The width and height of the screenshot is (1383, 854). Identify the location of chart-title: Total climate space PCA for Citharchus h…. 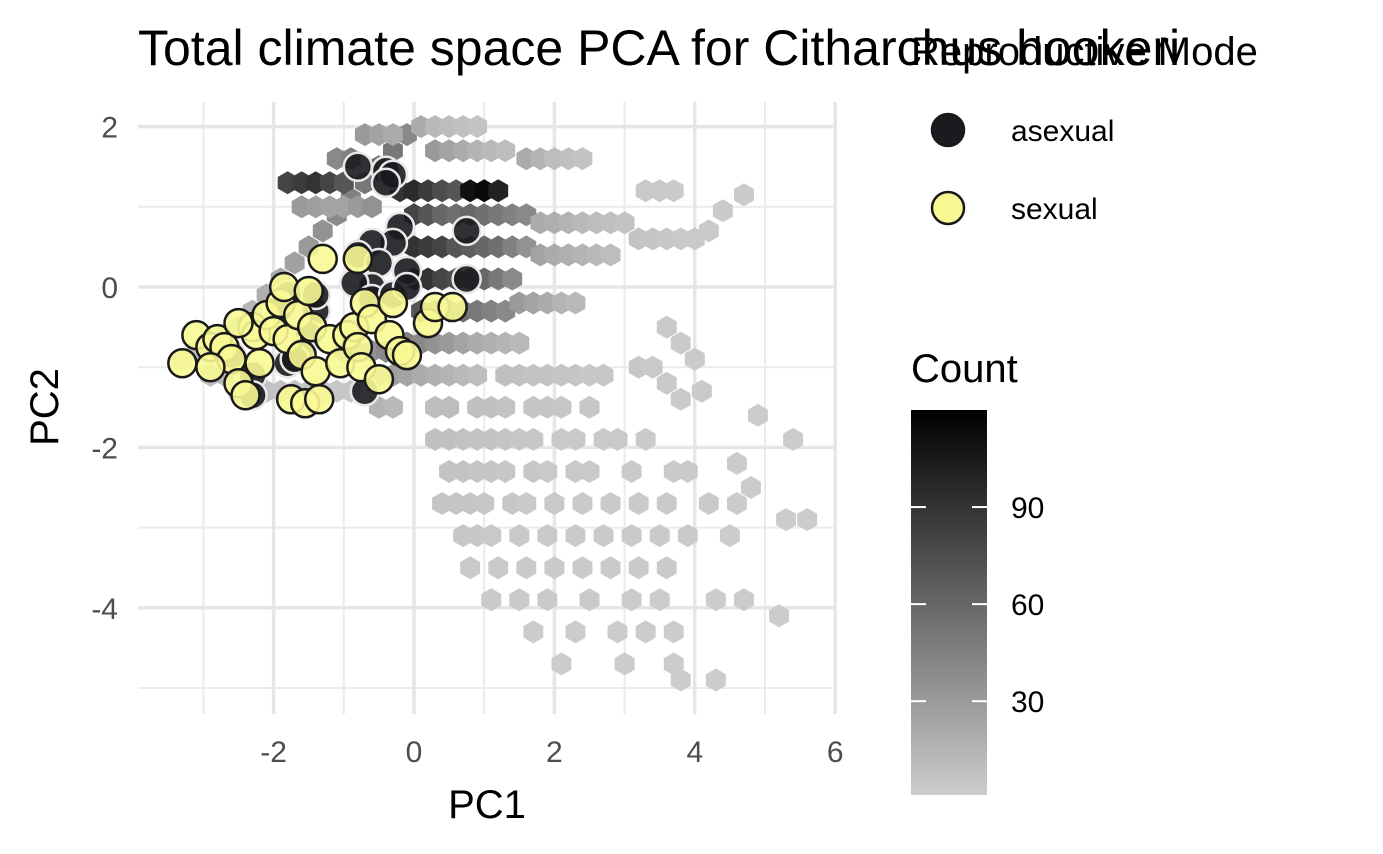
(659, 48).